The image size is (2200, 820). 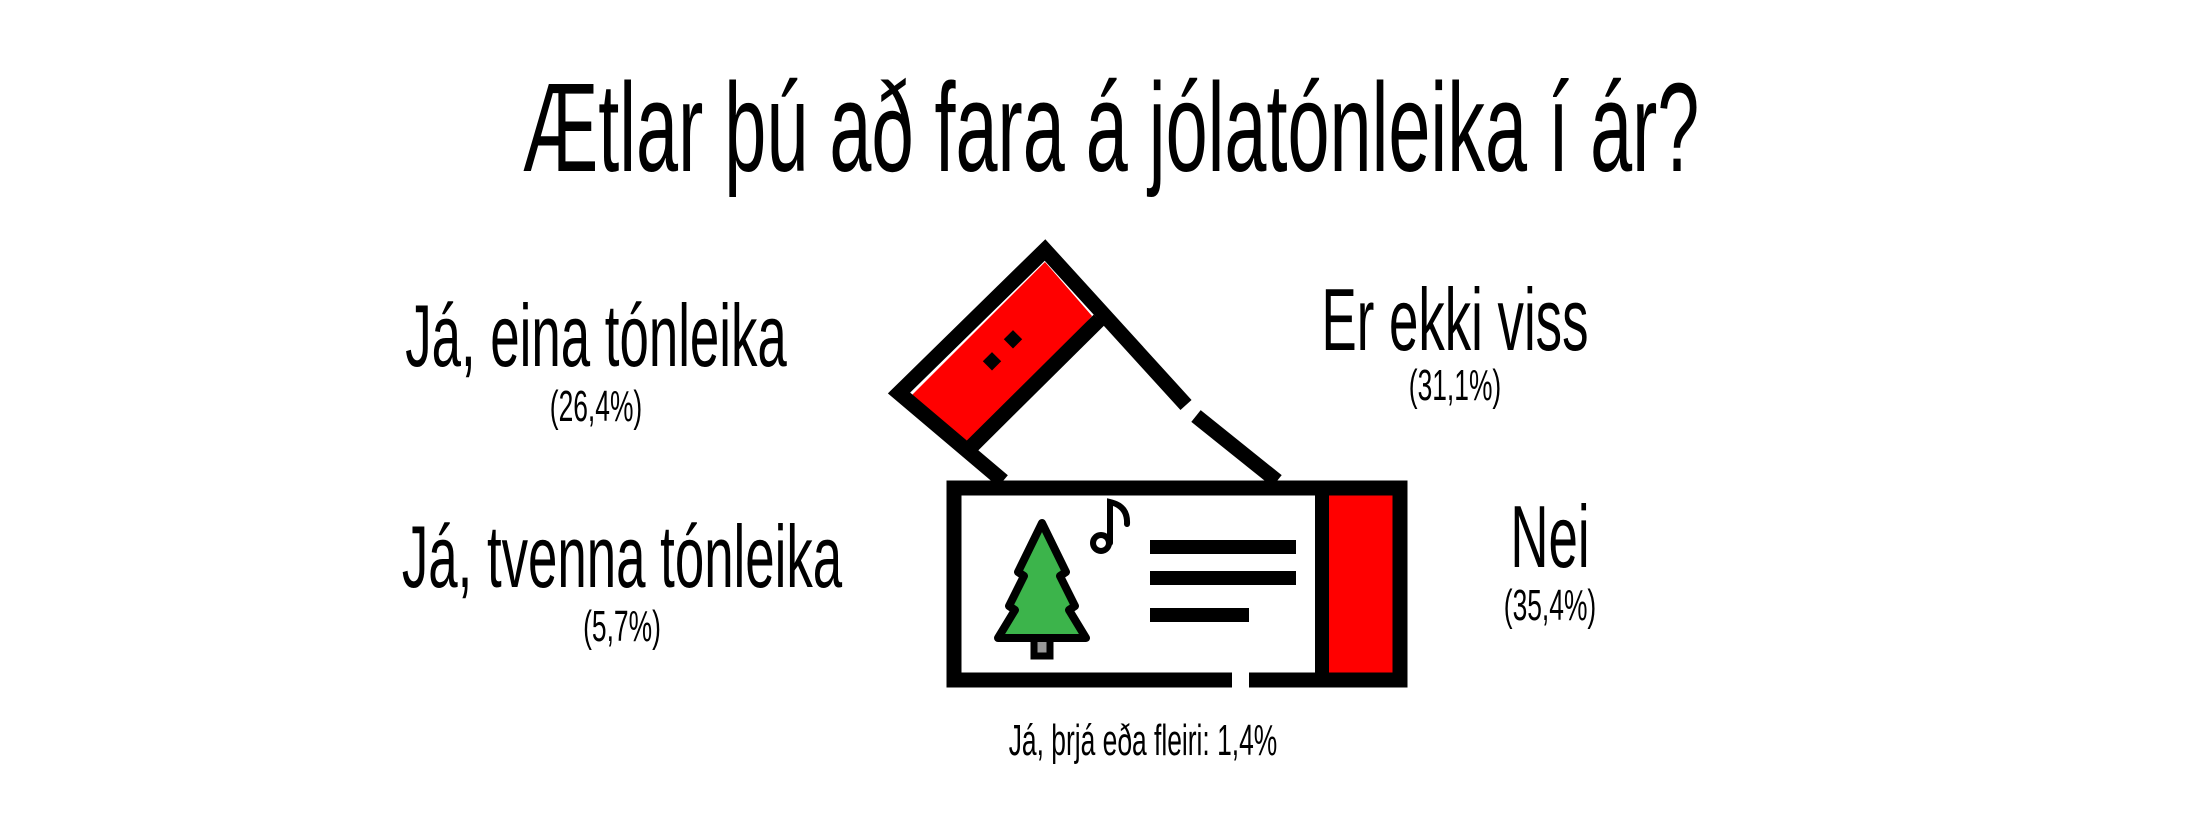 What do you see at coordinates (1362, 585) in the screenshot?
I see `ticket-stub` at bounding box center [1362, 585].